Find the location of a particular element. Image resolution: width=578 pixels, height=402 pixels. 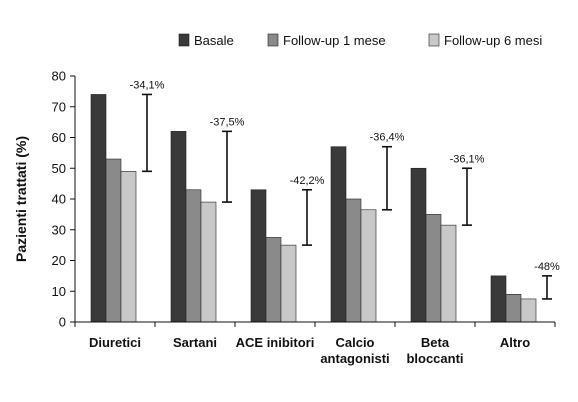

category-label: Sartani is located at coordinates (195, 342).